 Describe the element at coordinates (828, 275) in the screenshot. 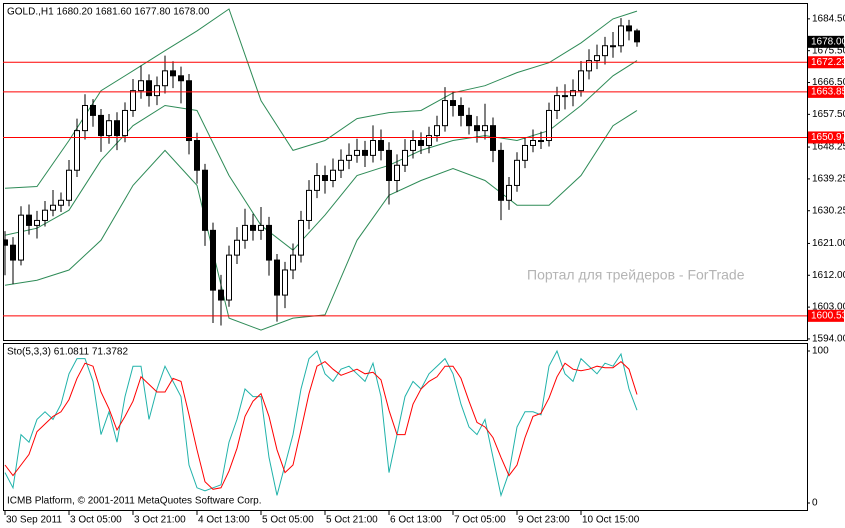

I see `y-tick-label: 1612.00` at that location.